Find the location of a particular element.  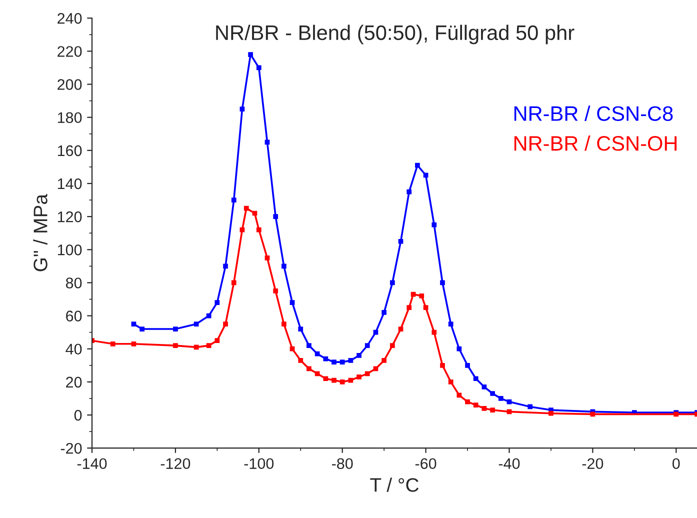

text: NR-BR / CSN-C8 is located at coordinates (593, 113).